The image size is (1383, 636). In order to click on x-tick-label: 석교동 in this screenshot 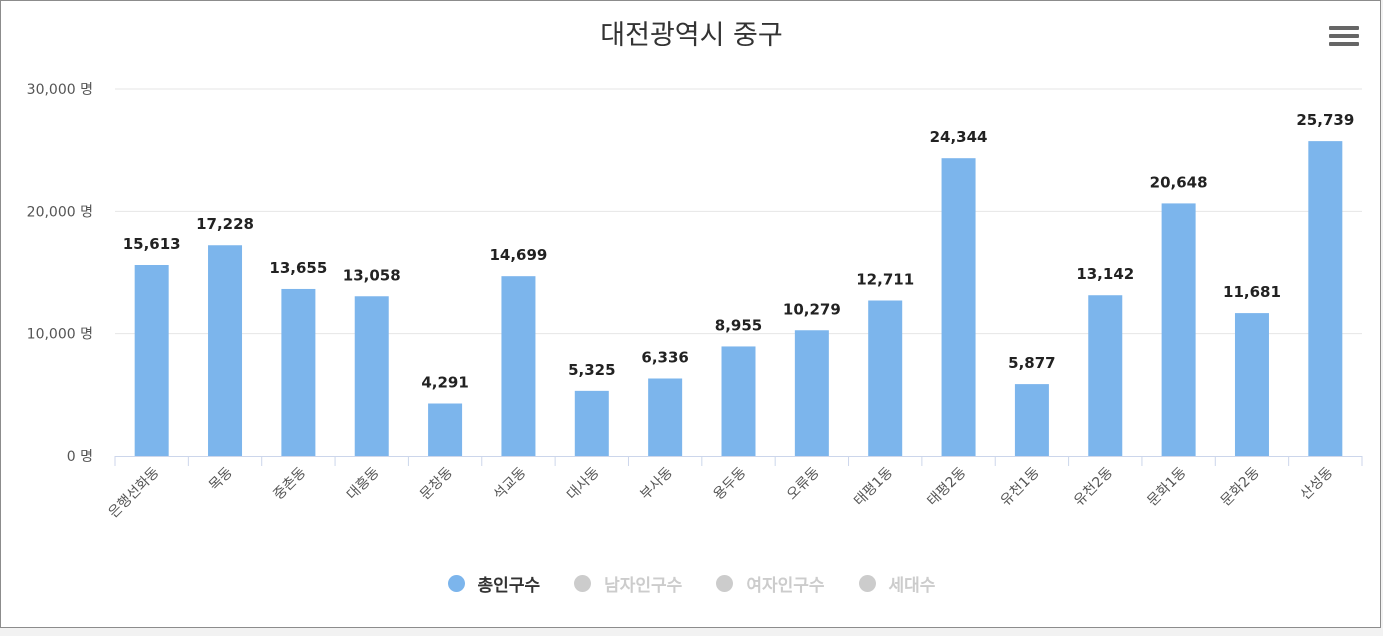, I will do `click(510, 483)`.